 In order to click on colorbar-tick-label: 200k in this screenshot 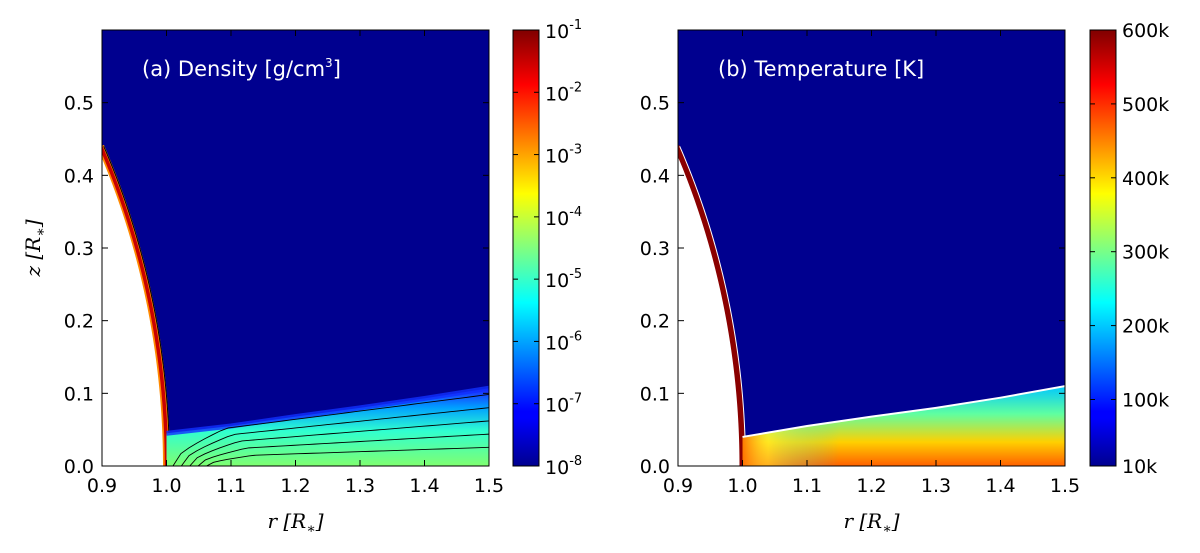, I will do `click(1145, 327)`.